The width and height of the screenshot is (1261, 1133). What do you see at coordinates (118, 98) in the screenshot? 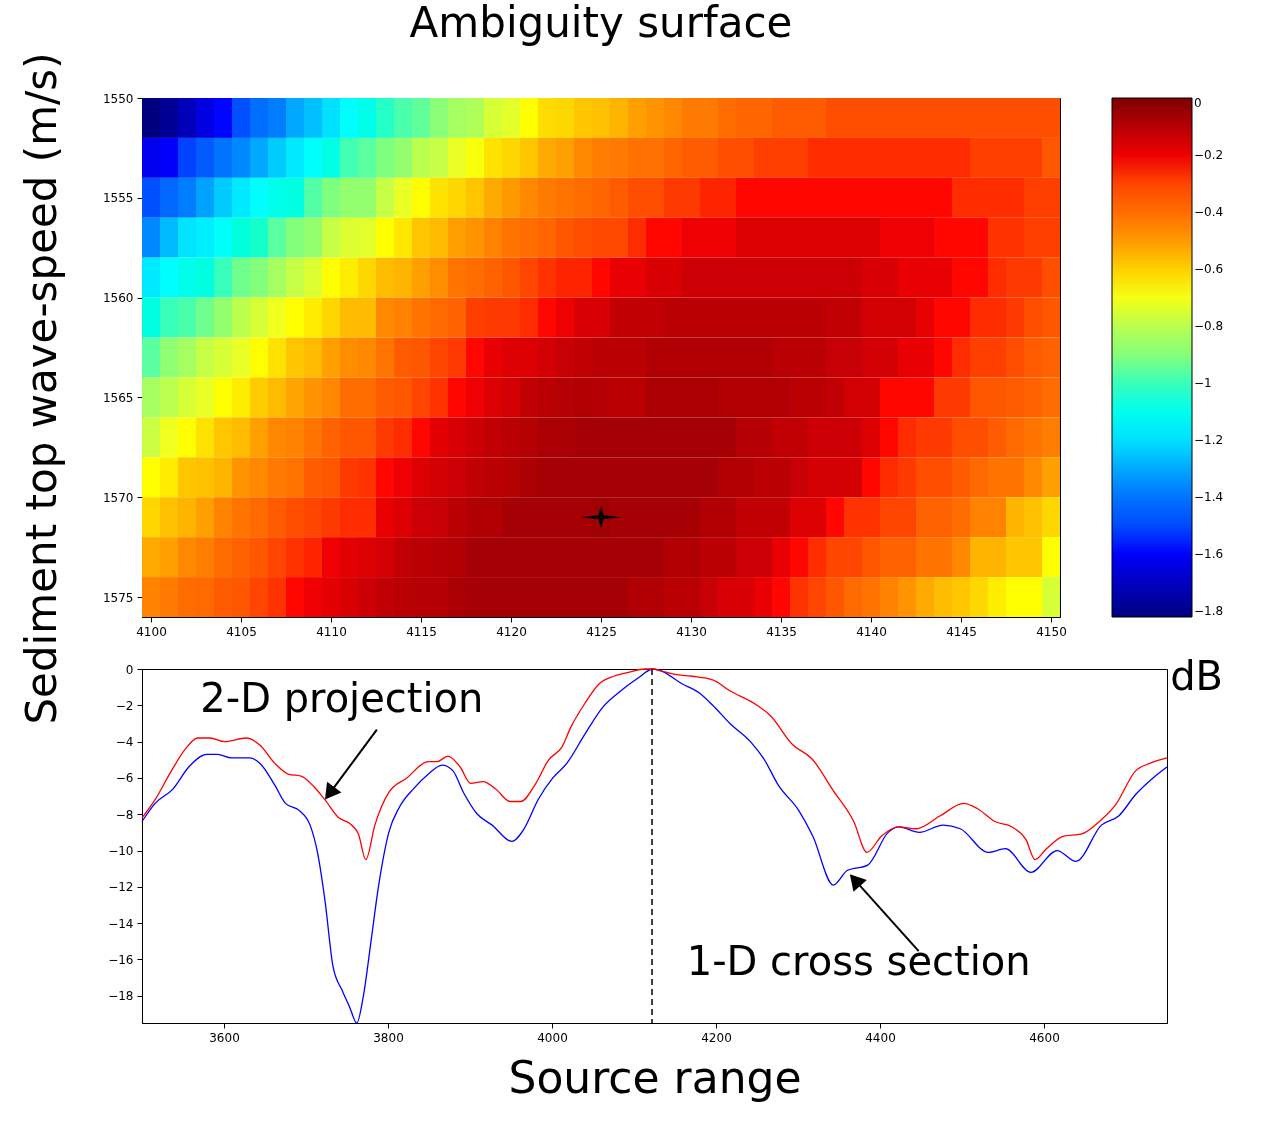
I see `y-tick-label: 1550` at bounding box center [118, 98].